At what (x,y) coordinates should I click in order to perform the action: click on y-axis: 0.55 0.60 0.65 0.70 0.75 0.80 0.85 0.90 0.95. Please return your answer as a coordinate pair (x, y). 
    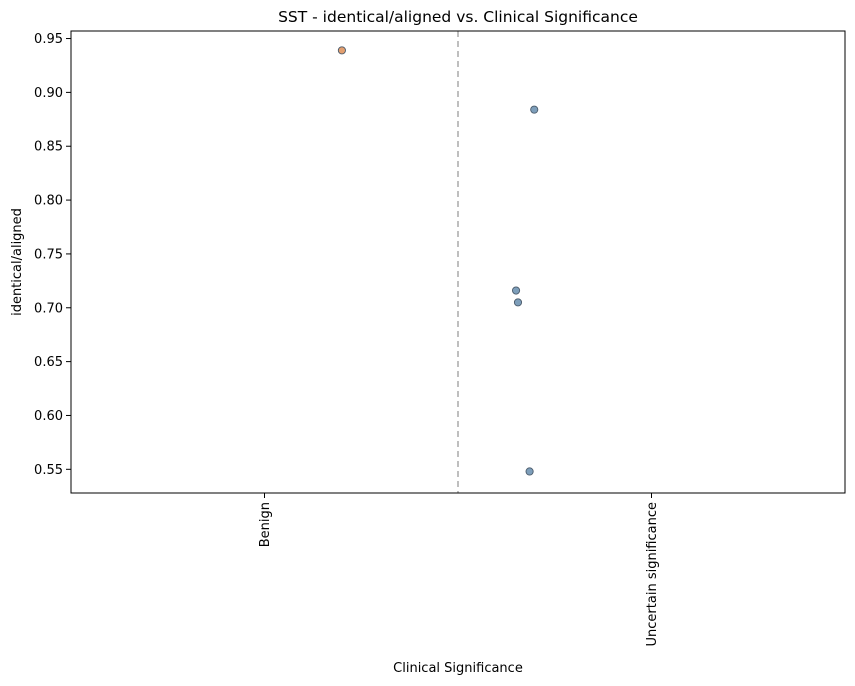
    Looking at the image, I should click on (52, 255).